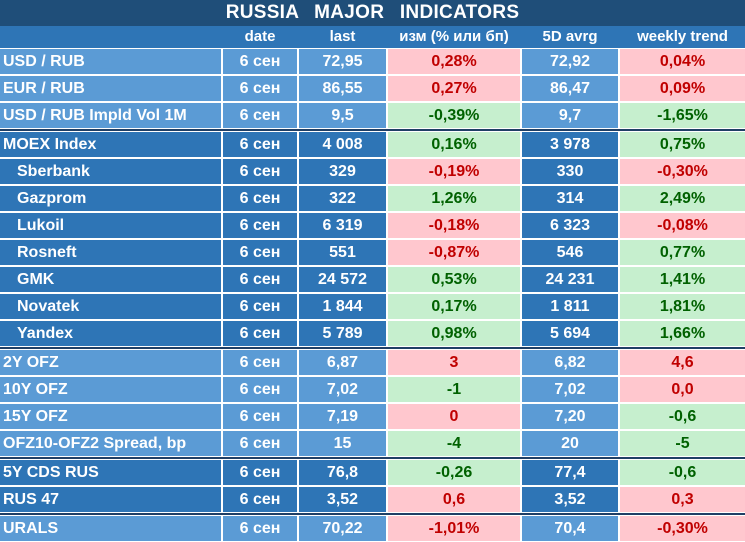  What do you see at coordinates (110, 225) in the screenshot?
I see `indicator-name: Lukoil` at bounding box center [110, 225].